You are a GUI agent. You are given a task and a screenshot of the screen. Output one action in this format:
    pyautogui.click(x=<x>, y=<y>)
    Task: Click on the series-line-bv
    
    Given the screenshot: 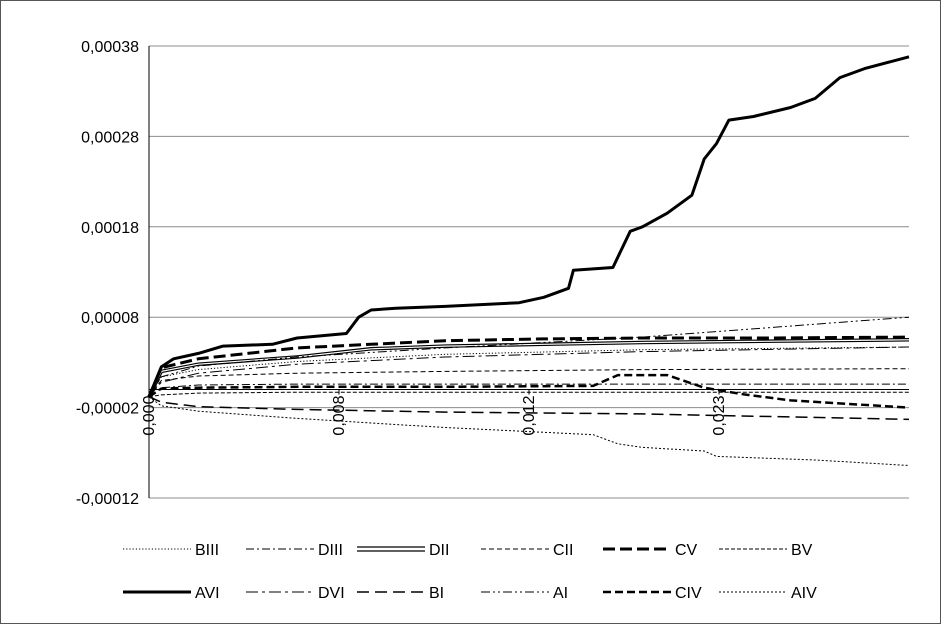 What is the action you would take?
    pyautogui.click(x=528, y=394)
    